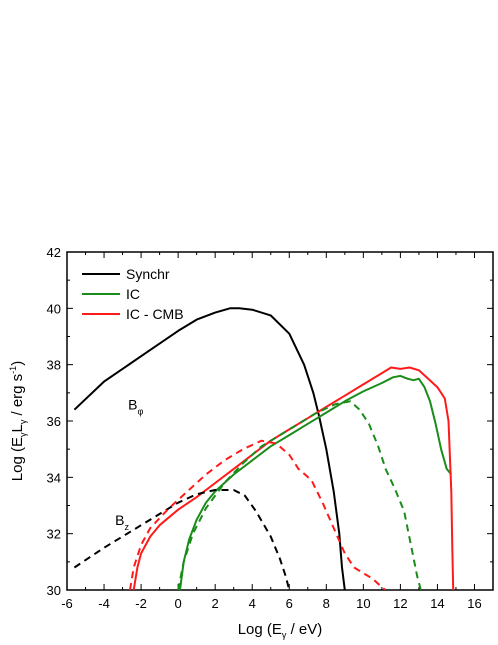 The width and height of the screenshot is (498, 645). What do you see at coordinates (474, 603) in the screenshot?
I see `x-tick-label: 16` at bounding box center [474, 603].